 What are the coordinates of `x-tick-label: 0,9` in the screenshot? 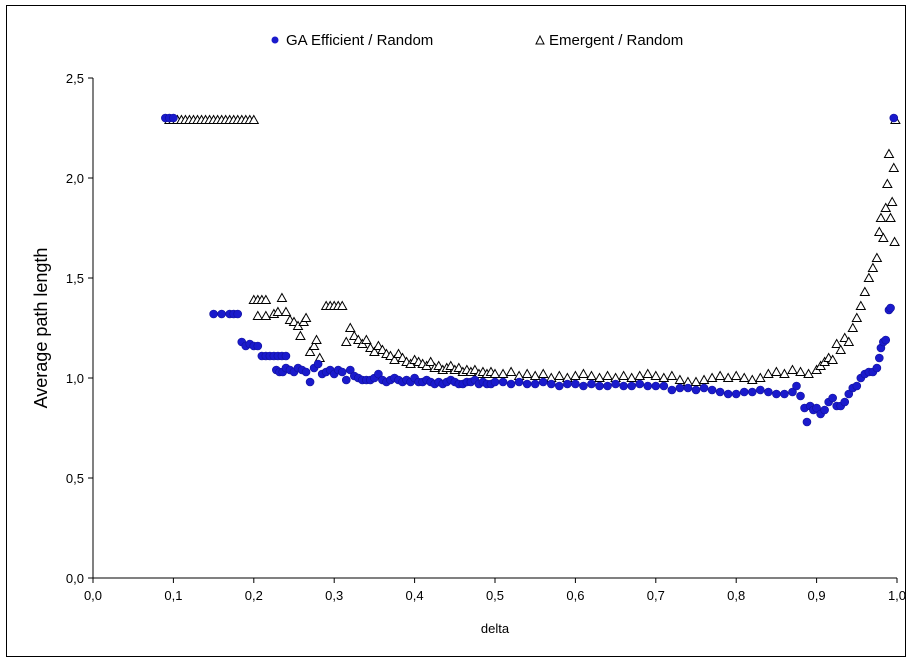 It's located at (817, 595).